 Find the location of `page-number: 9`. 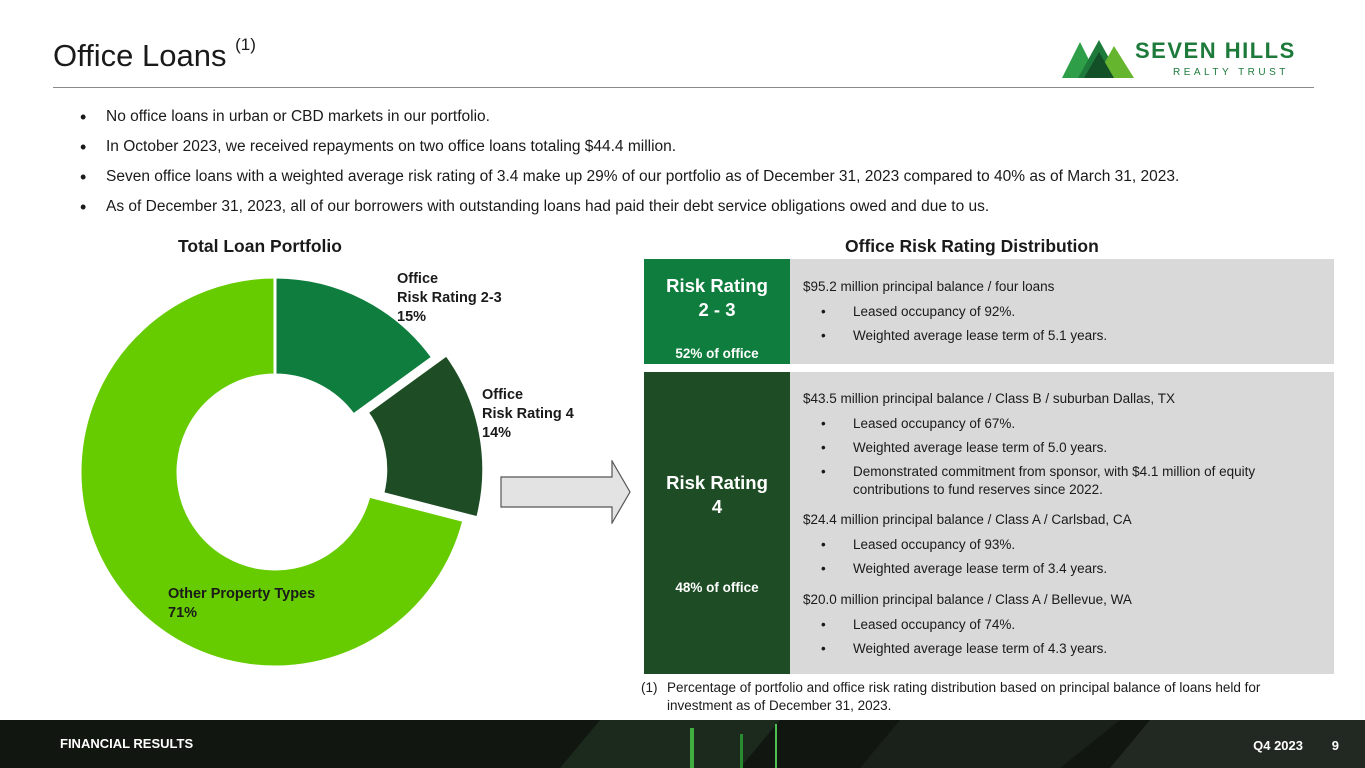

page-number: 9 is located at coordinates (1335, 745).